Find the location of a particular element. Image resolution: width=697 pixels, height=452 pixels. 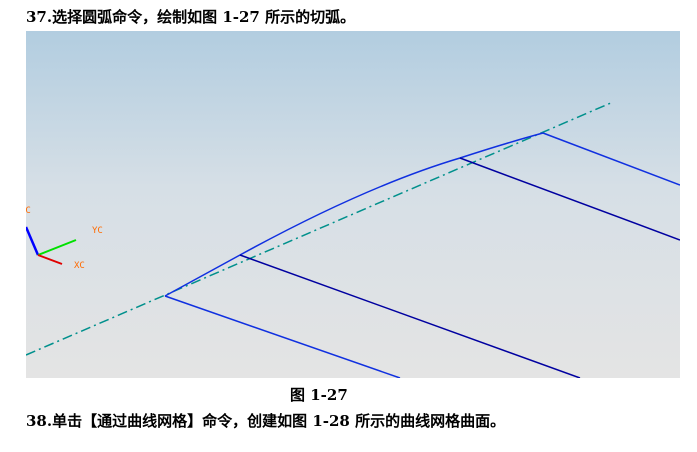

yc-axis is located at coordinates (57, 247).